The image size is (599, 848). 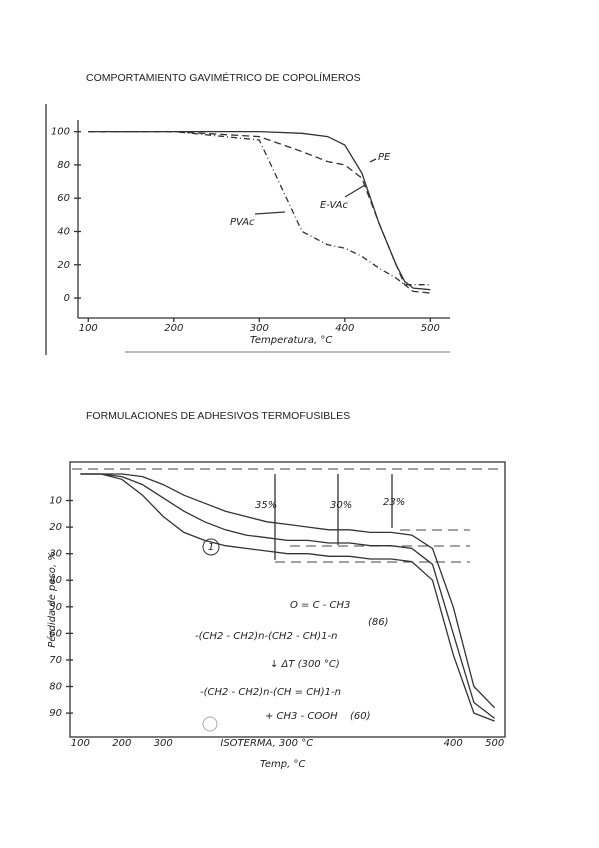 I want to click on x-axis-label: Temperatura, °C, so click(x=291, y=340).